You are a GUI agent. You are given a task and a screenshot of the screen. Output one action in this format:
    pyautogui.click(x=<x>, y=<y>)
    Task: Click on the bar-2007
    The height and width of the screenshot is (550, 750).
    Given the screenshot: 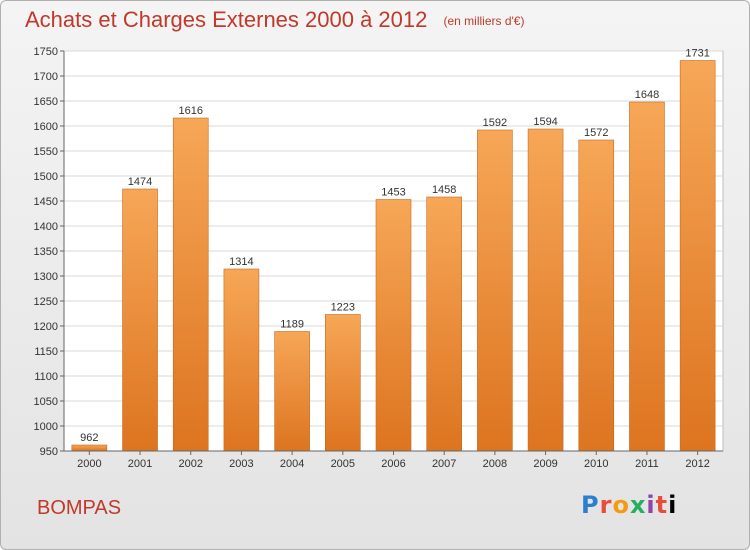 What is the action you would take?
    pyautogui.click(x=444, y=324)
    